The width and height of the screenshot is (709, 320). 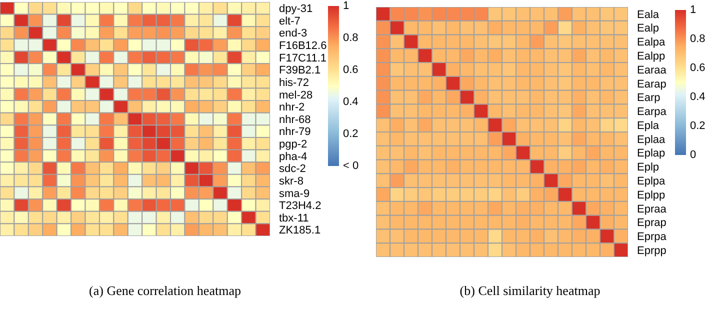 I want to click on y-tick-label: pgp-2, so click(x=293, y=144).